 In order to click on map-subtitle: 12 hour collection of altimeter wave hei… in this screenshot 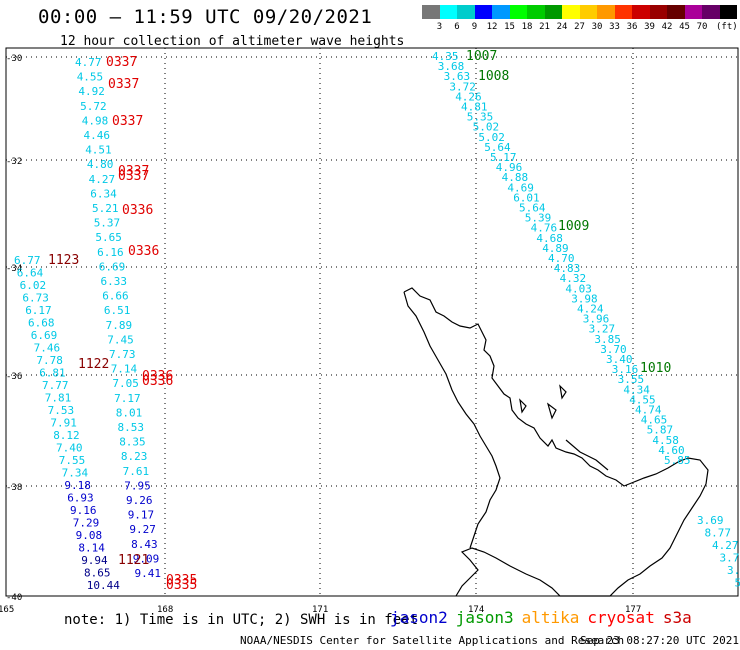, I will do `click(232, 41)`.